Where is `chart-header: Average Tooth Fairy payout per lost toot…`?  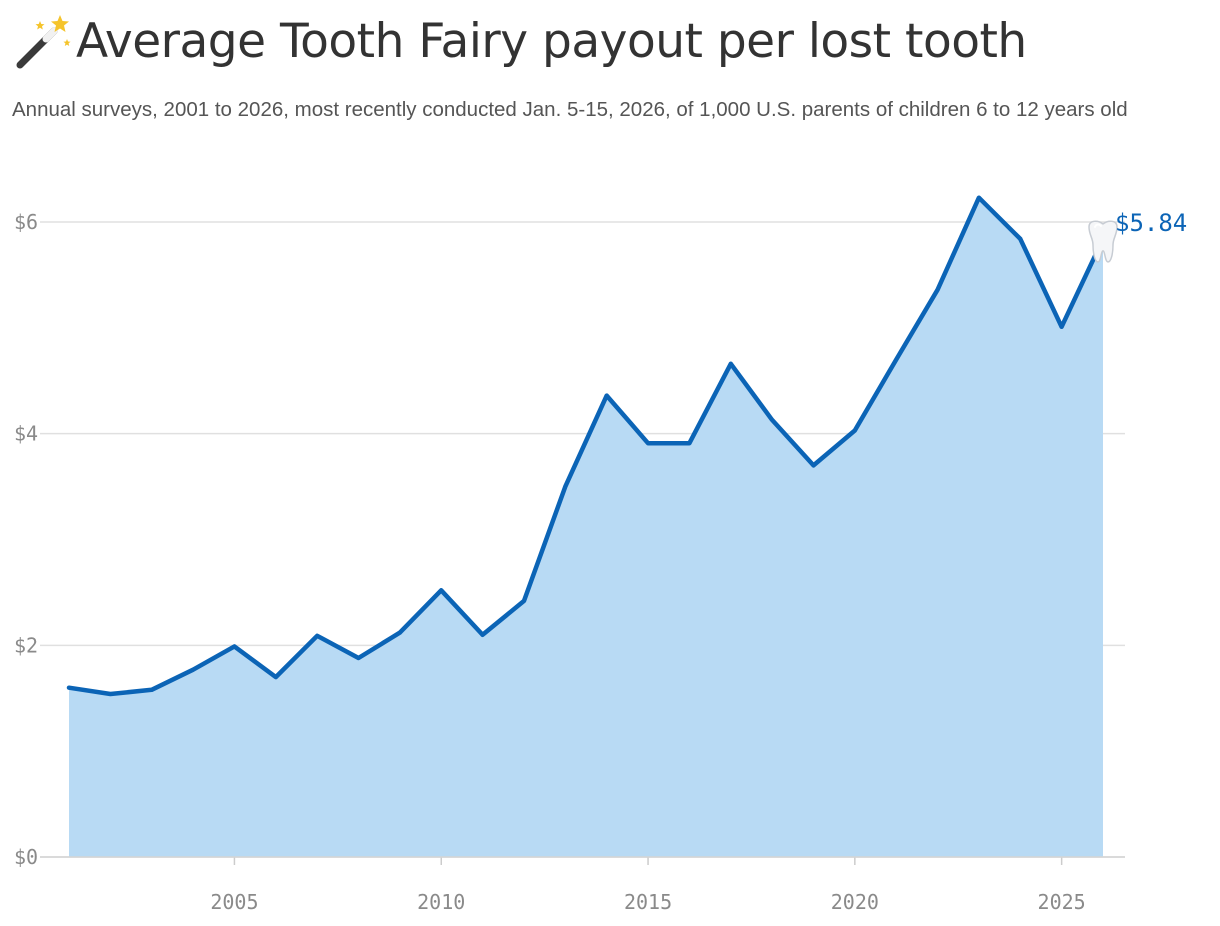
chart-header: Average Tooth Fairy payout per lost toot… is located at coordinates (612, 68).